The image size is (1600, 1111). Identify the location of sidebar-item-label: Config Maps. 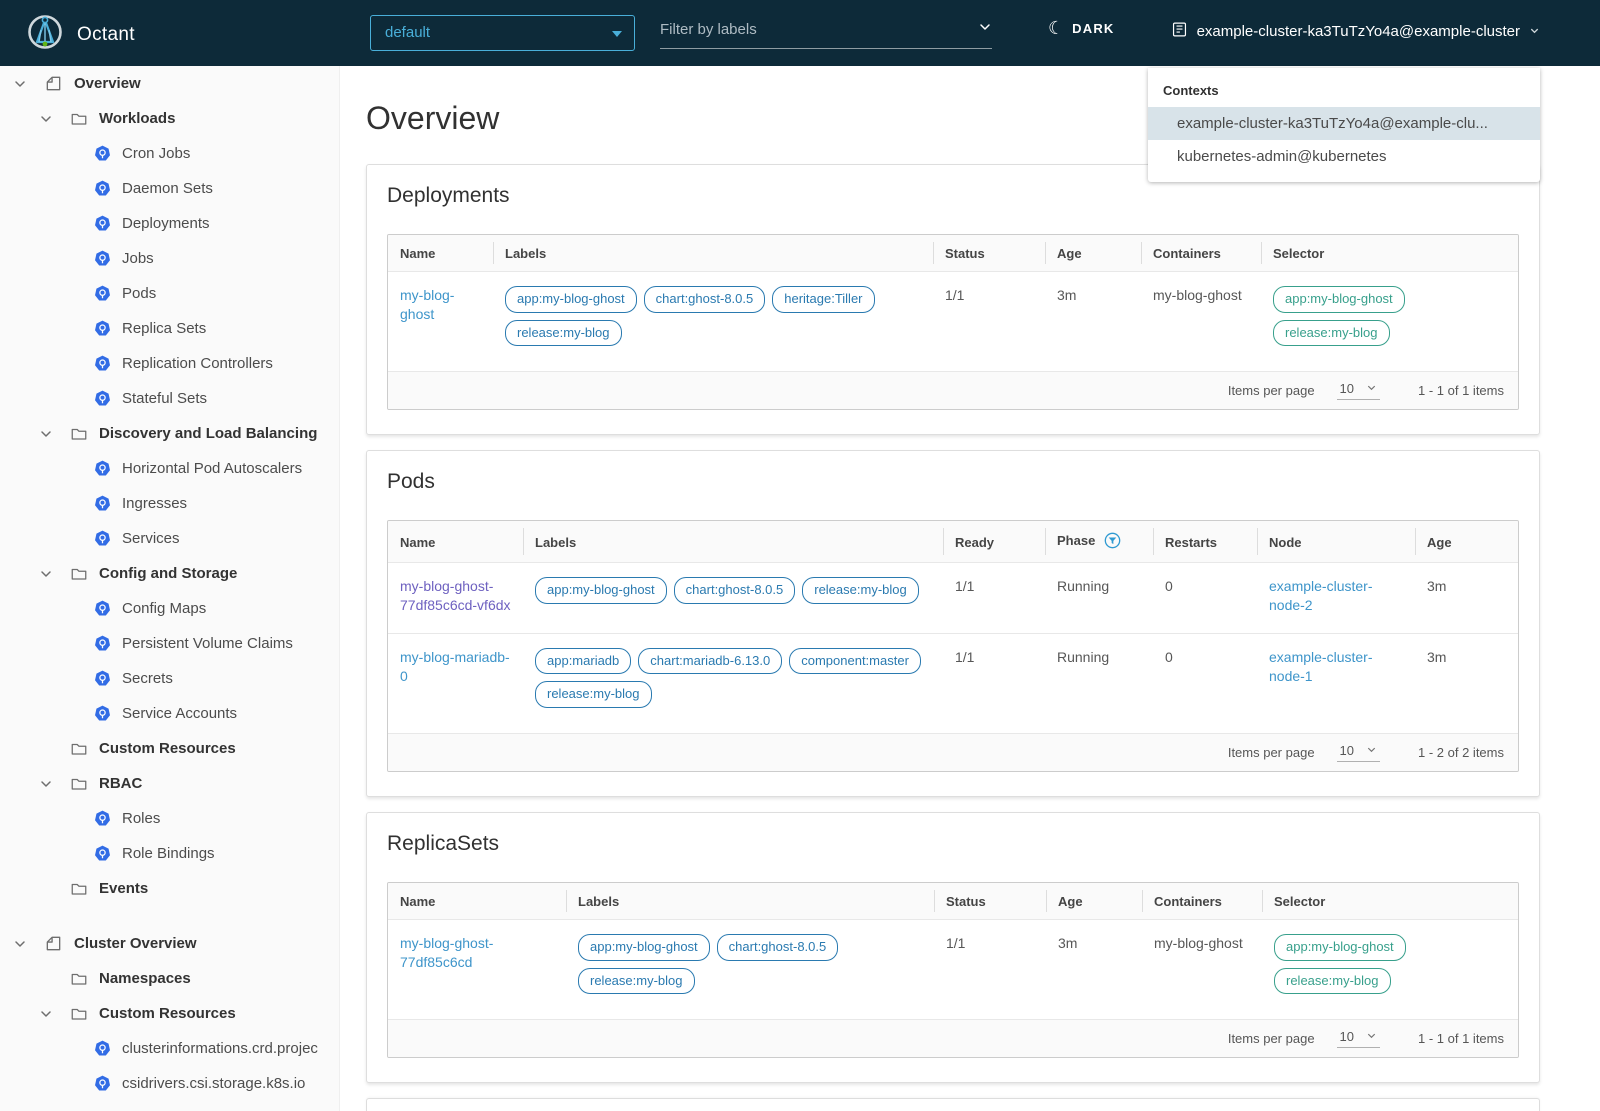
(164, 608).